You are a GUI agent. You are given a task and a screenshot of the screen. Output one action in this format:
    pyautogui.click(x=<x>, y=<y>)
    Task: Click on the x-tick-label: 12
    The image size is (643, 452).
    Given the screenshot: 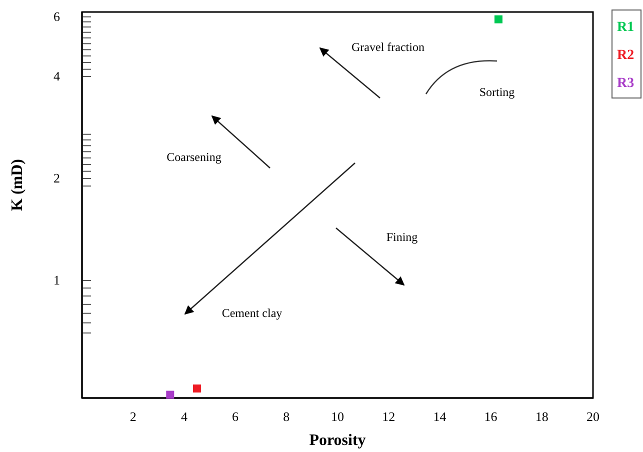 What is the action you would take?
    pyautogui.click(x=389, y=416)
    